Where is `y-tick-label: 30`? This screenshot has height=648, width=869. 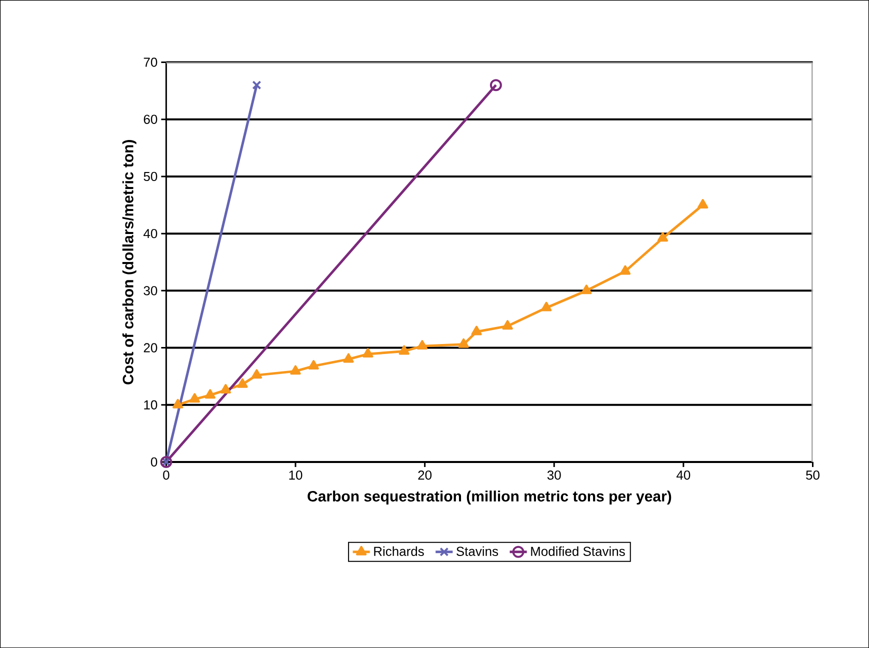 y-tick-label: 30 is located at coordinates (151, 291).